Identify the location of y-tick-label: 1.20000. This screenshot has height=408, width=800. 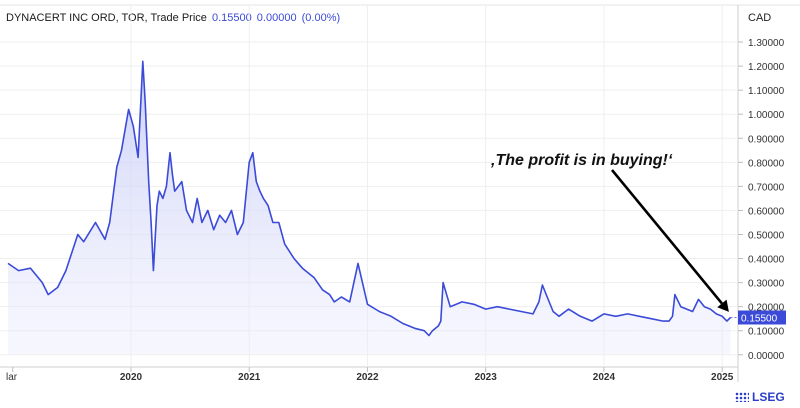
(766, 67).